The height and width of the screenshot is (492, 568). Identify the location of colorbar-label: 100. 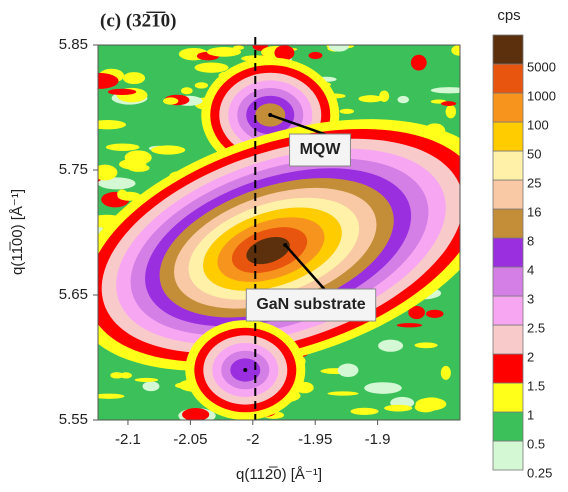
(538, 124).